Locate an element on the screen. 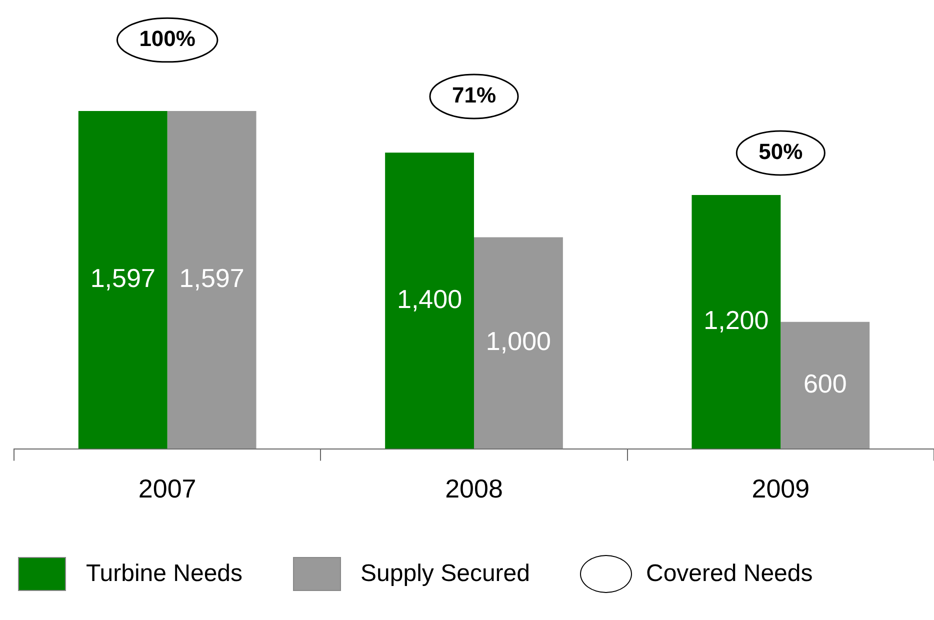  text: 100% is located at coordinates (167, 39).